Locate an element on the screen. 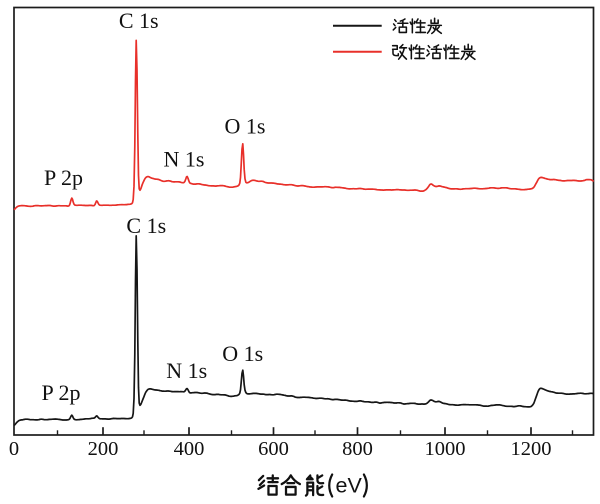 This screenshot has height=504, width=600. svg-text: 1000 is located at coordinates (445, 449).